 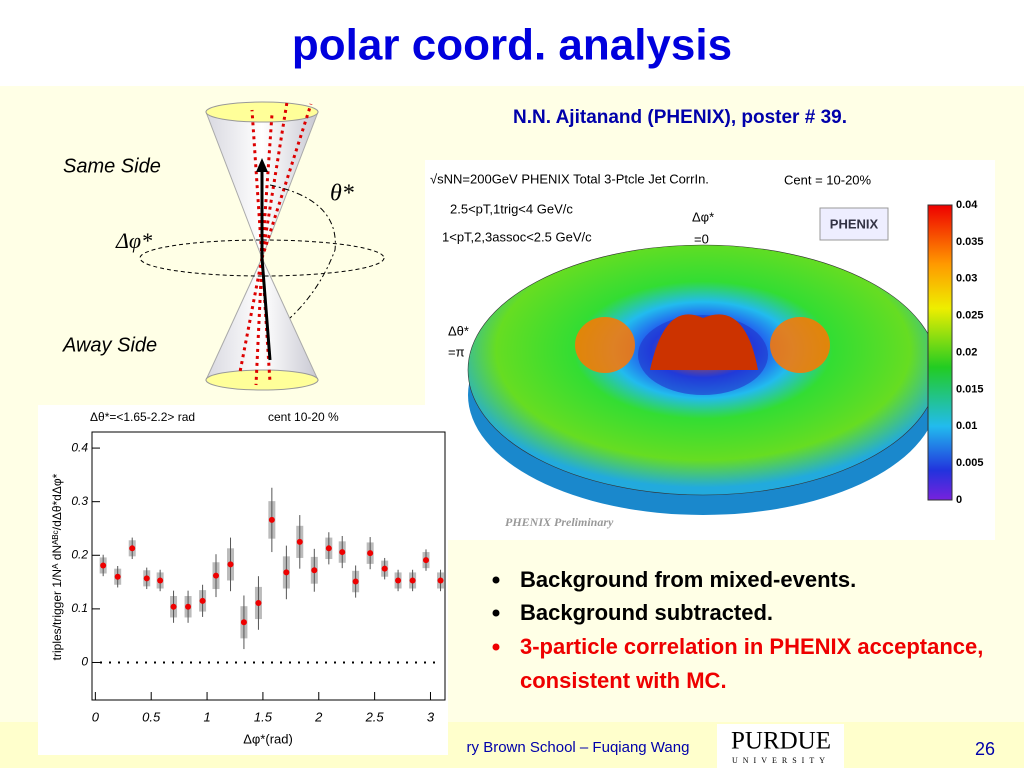 What do you see at coordinates (701, 238) in the screenshot?
I see `surface-phi-value: =0` at bounding box center [701, 238].